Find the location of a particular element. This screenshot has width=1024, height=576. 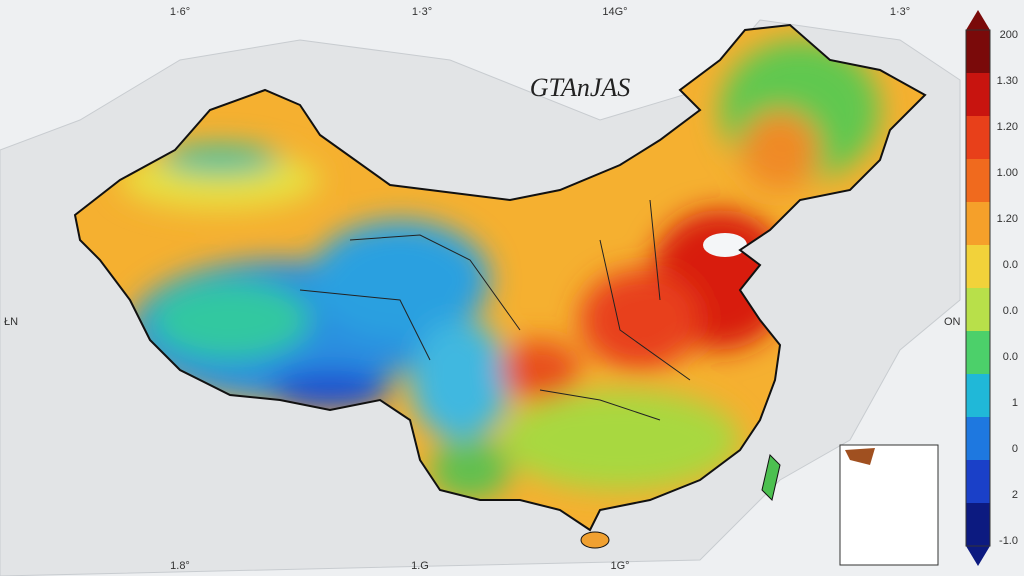

colorbar-label: 0 is located at coordinates (1015, 449).